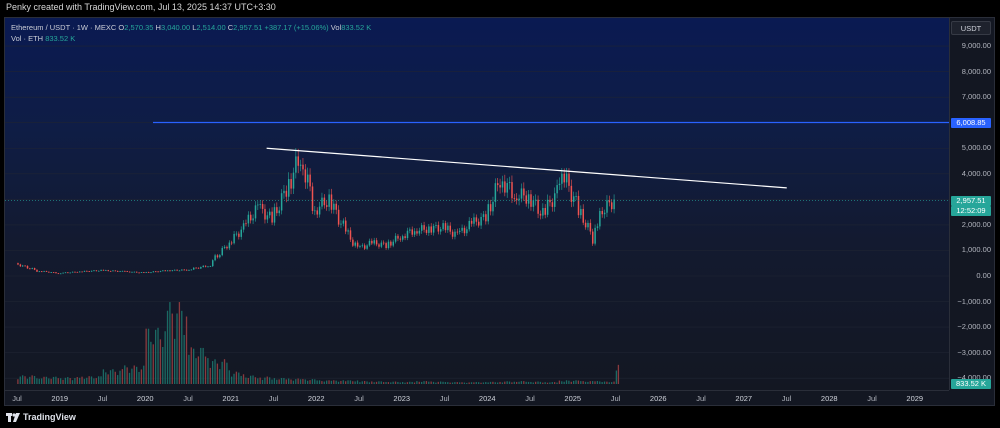  Describe the element at coordinates (658, 398) in the screenshot. I see `time-axis-label: 2026` at that location.